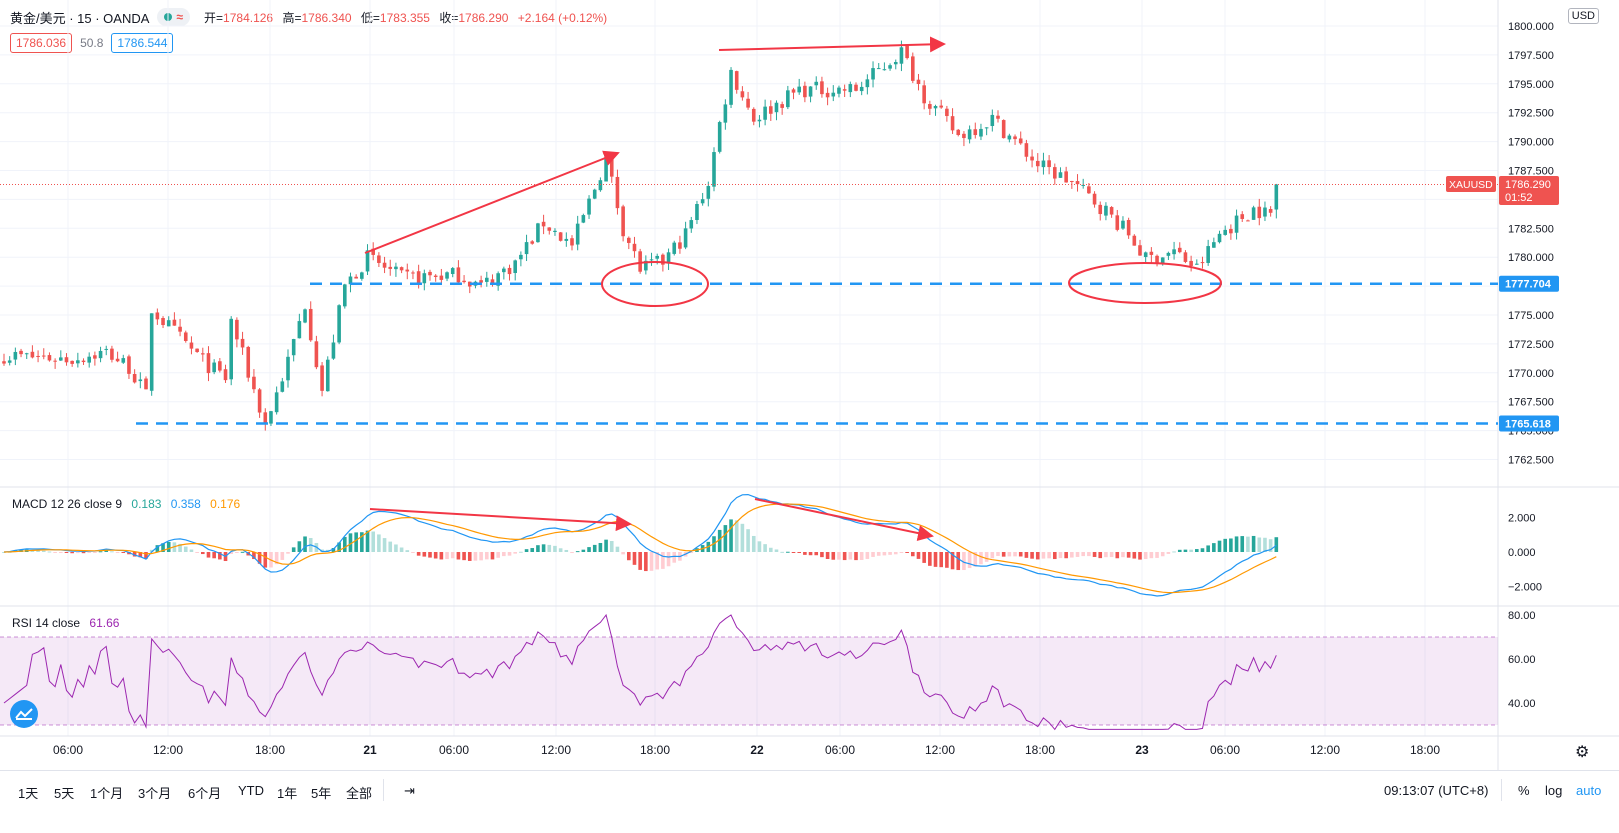 The image size is (1619, 833). I want to click on timeframe-all: 全部, so click(359, 793).